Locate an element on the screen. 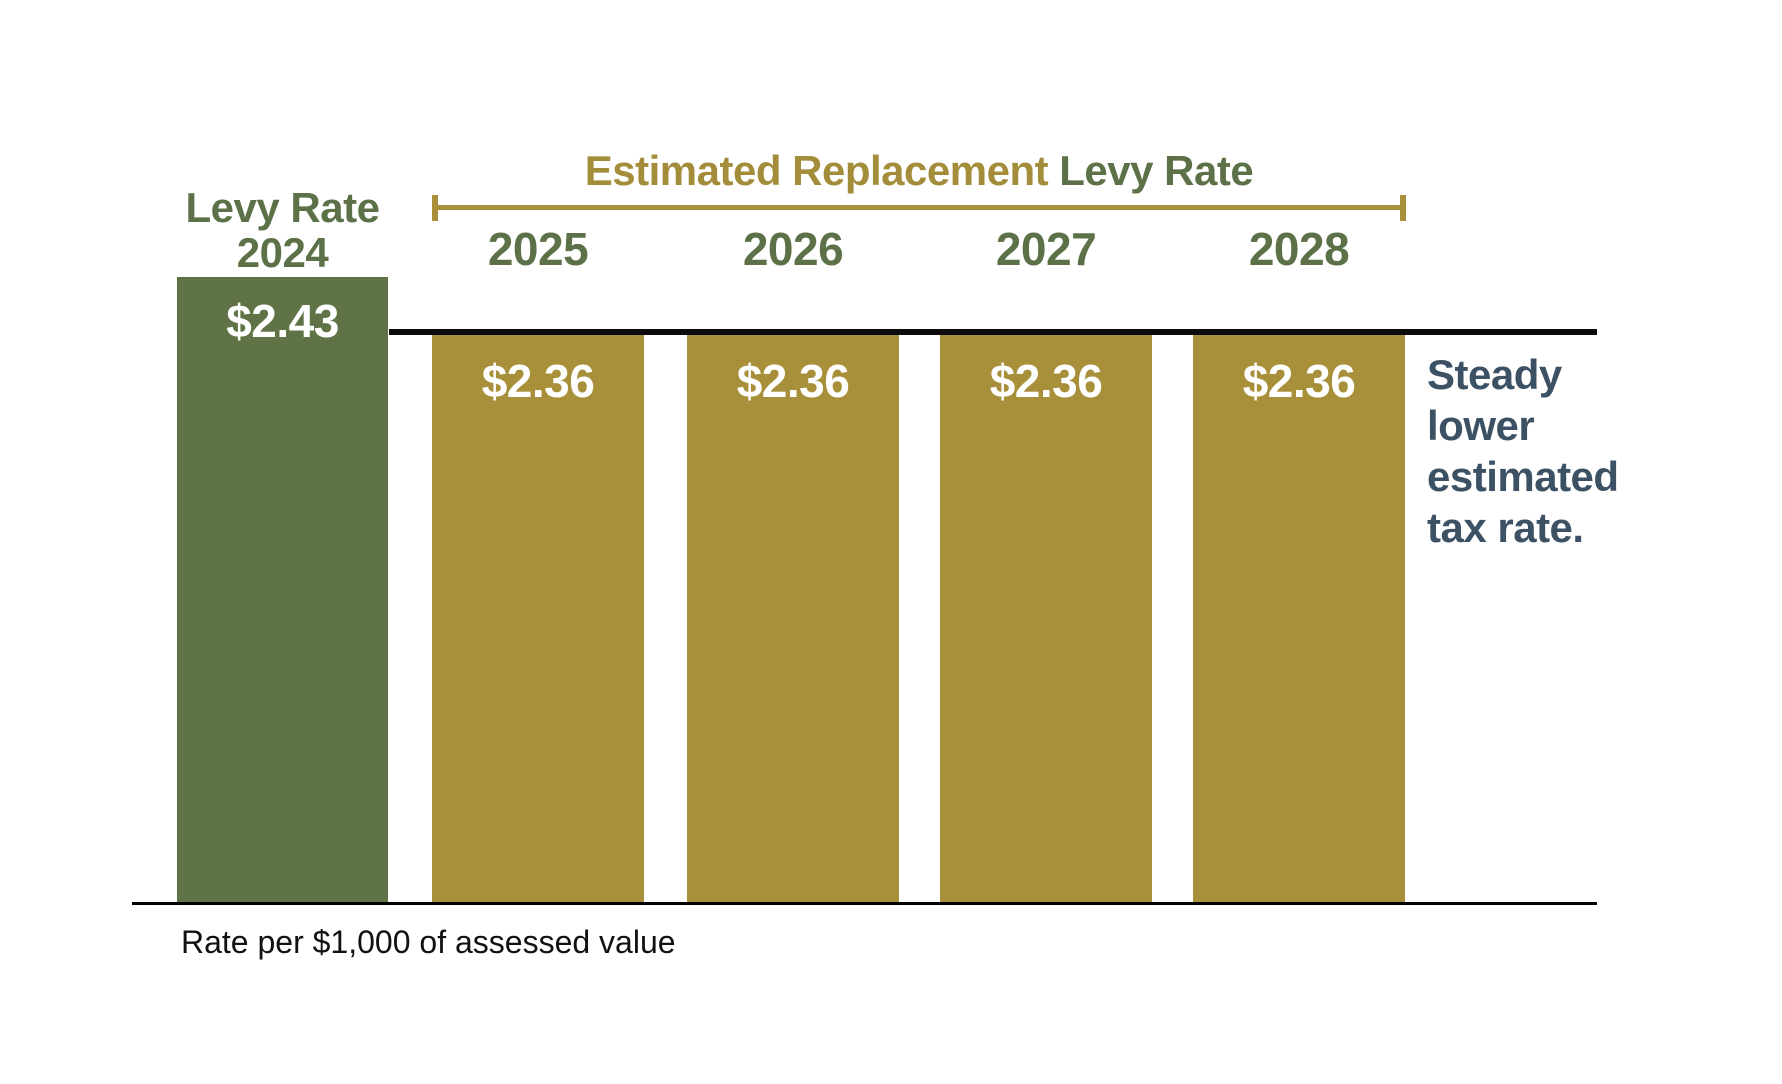 This screenshot has width=1782, height=1084. annotation-steady-lower-rate: Steady lower estimated tax rate. is located at coordinates (1592, 451).